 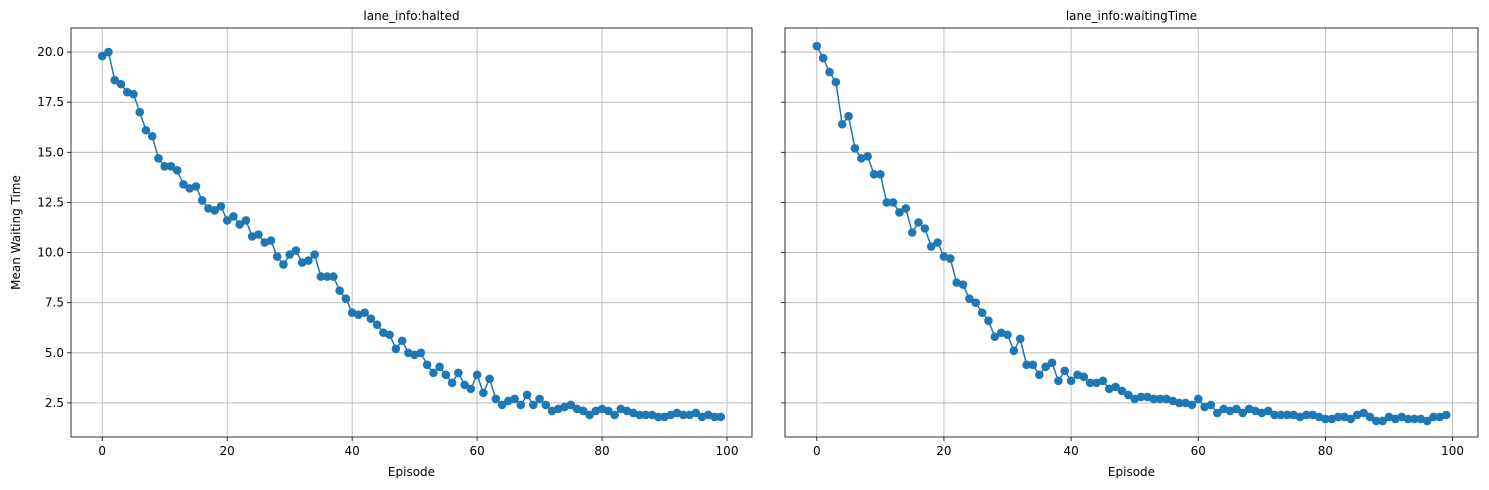 What do you see at coordinates (50, 253) in the screenshot?
I see `y-tick-label: 10.0` at bounding box center [50, 253].